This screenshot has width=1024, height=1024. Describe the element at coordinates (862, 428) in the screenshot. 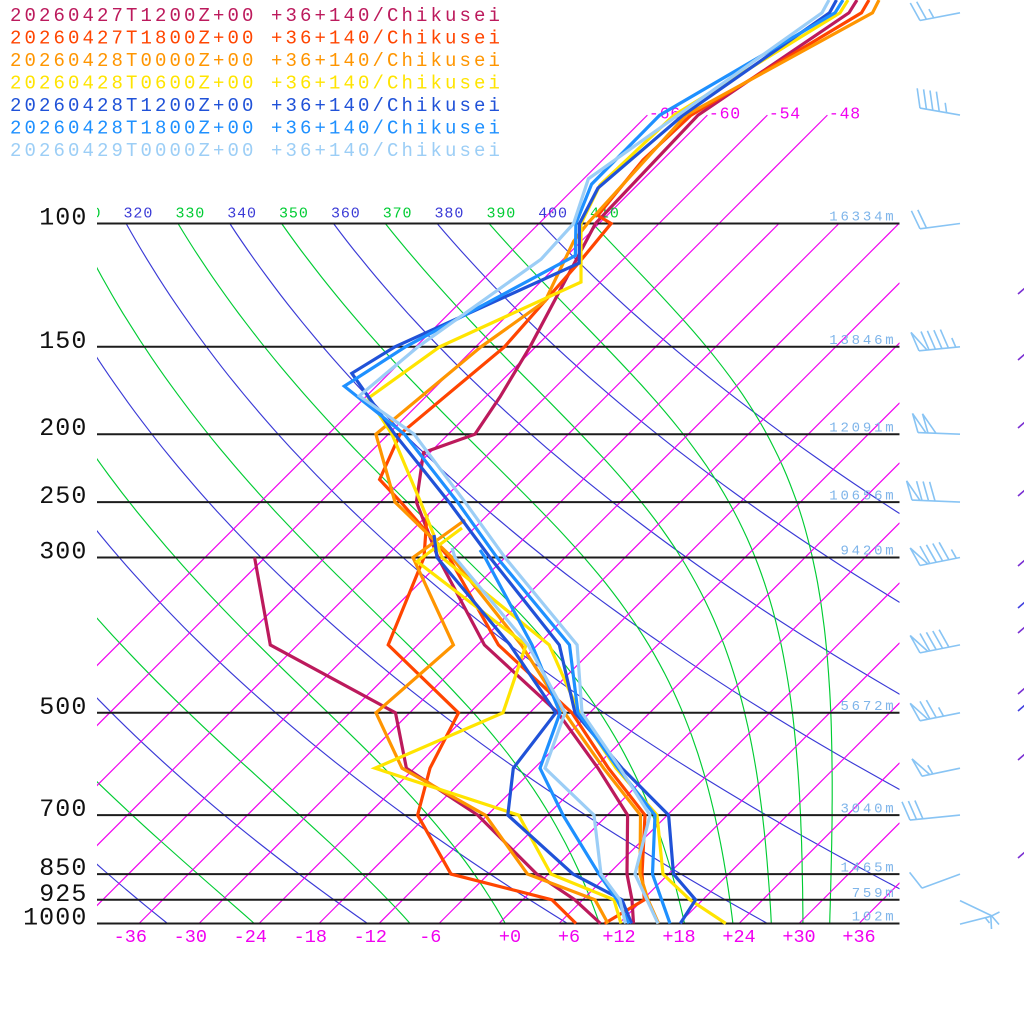

I see `svg-text: 12091m` at that location.